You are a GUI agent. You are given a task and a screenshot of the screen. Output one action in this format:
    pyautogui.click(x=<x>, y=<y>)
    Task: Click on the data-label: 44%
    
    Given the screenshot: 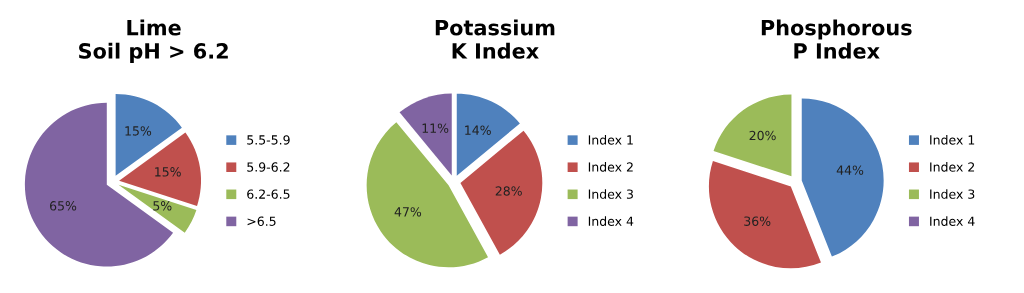 What is the action you would take?
    pyautogui.click(x=850, y=170)
    